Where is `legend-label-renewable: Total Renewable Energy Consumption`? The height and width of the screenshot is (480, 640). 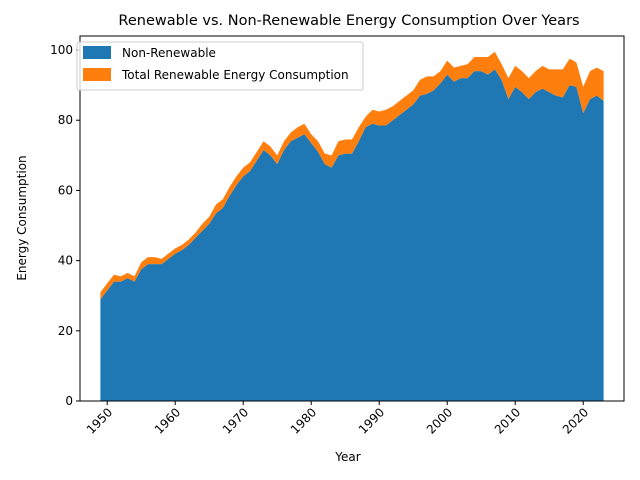 legend-label-renewable: Total Renewable Energy Consumption is located at coordinates (235, 75).